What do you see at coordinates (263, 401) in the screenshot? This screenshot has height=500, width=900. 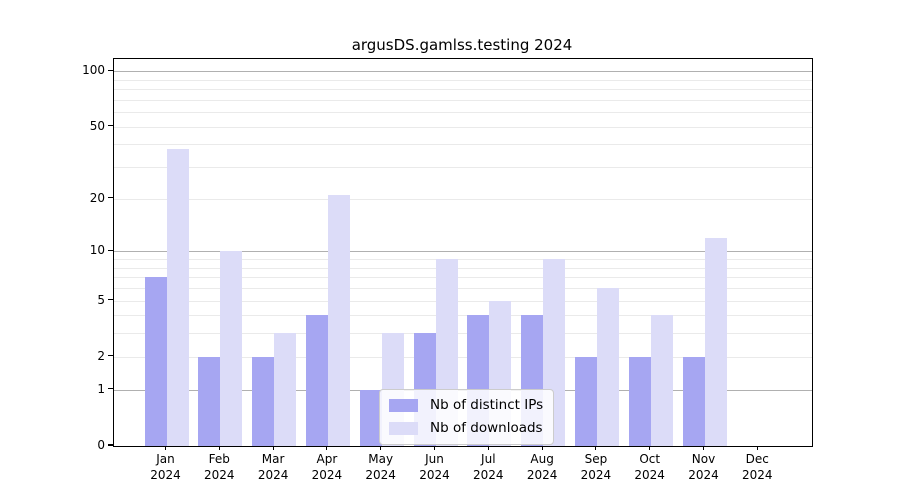 I see `bar-mar-distinct-ips` at bounding box center [263, 401].